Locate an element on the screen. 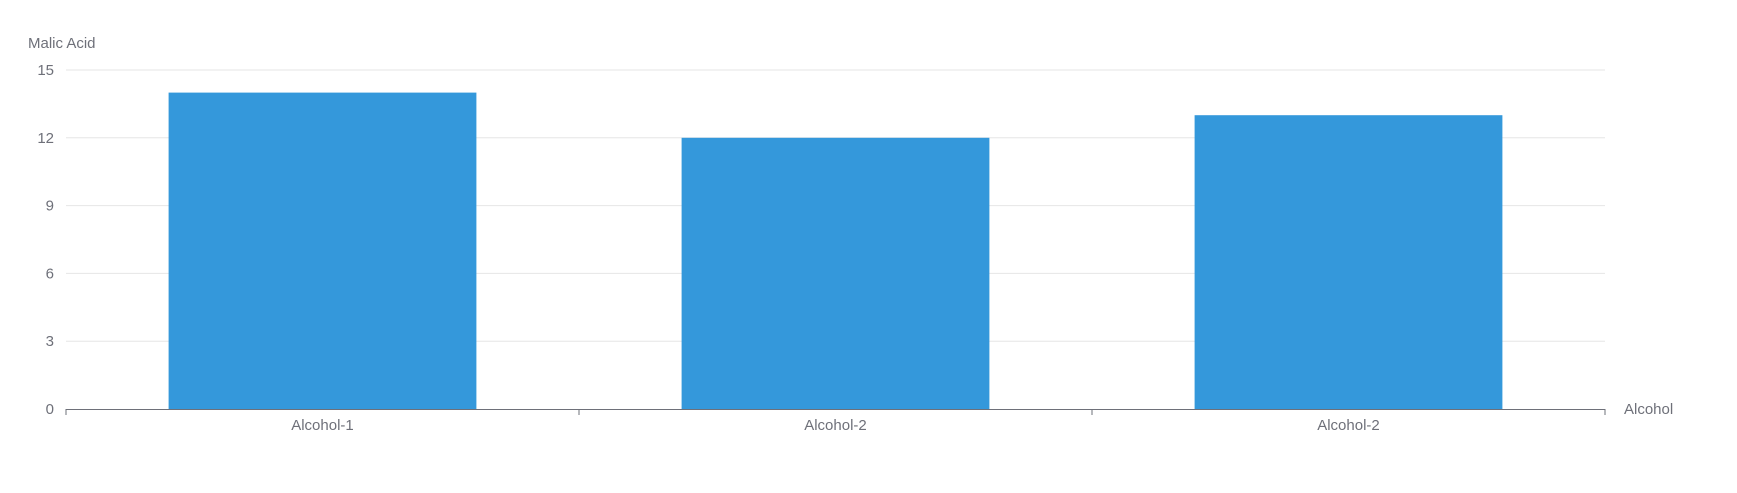 The width and height of the screenshot is (1737, 493). x-axis-title: Alcohol is located at coordinates (1648, 409).